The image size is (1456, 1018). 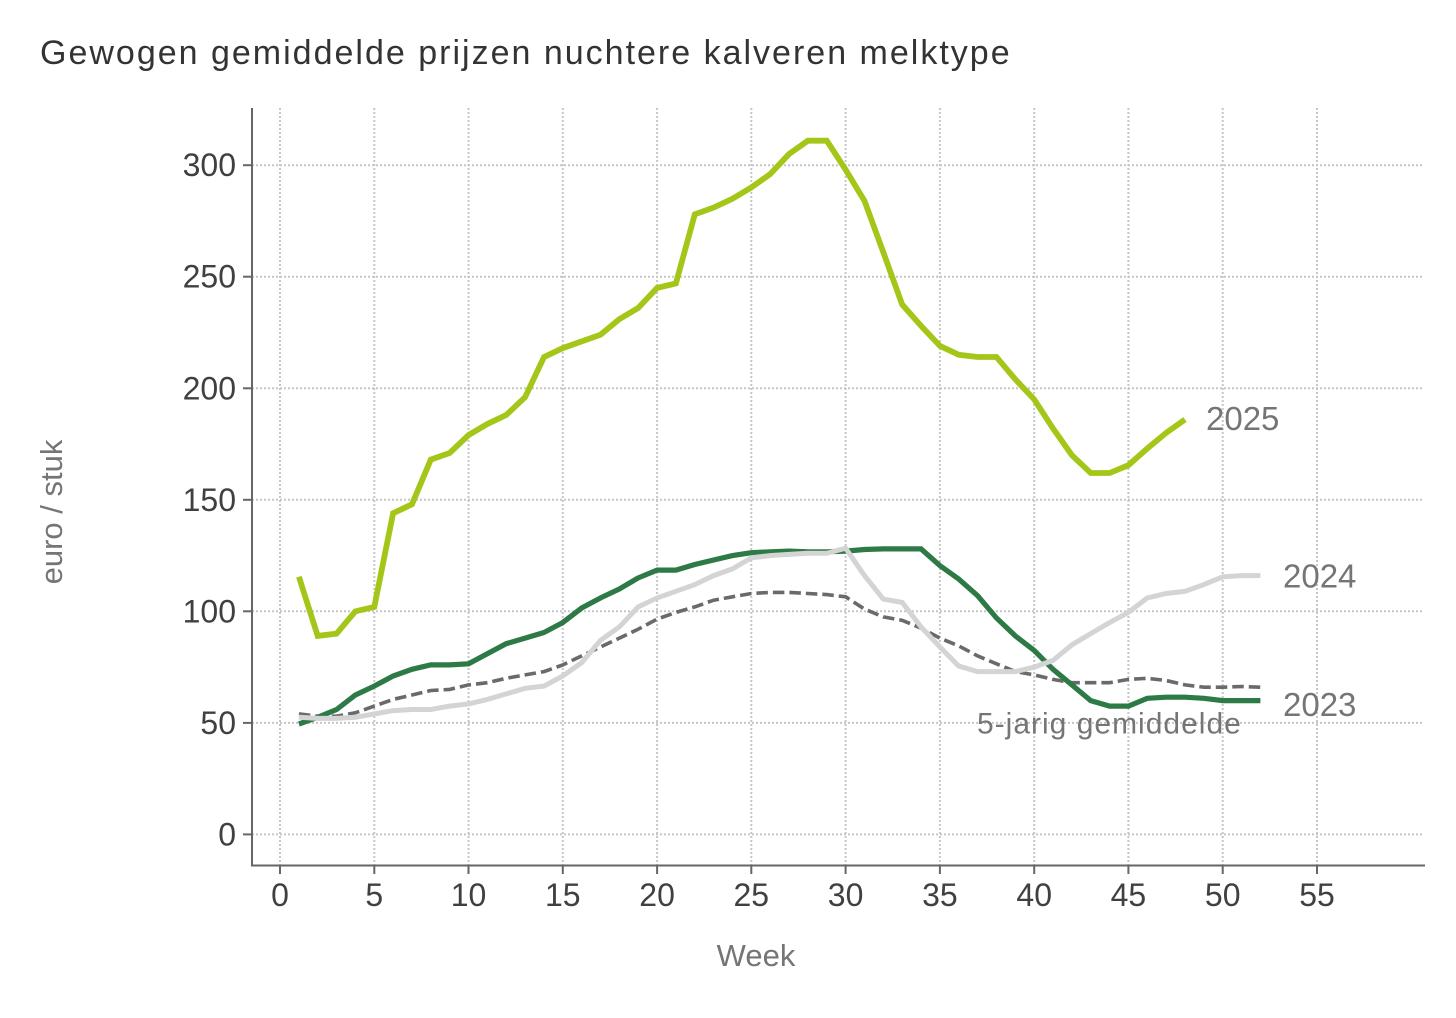 I want to click on svg-text: 150, so click(x=209, y=500).